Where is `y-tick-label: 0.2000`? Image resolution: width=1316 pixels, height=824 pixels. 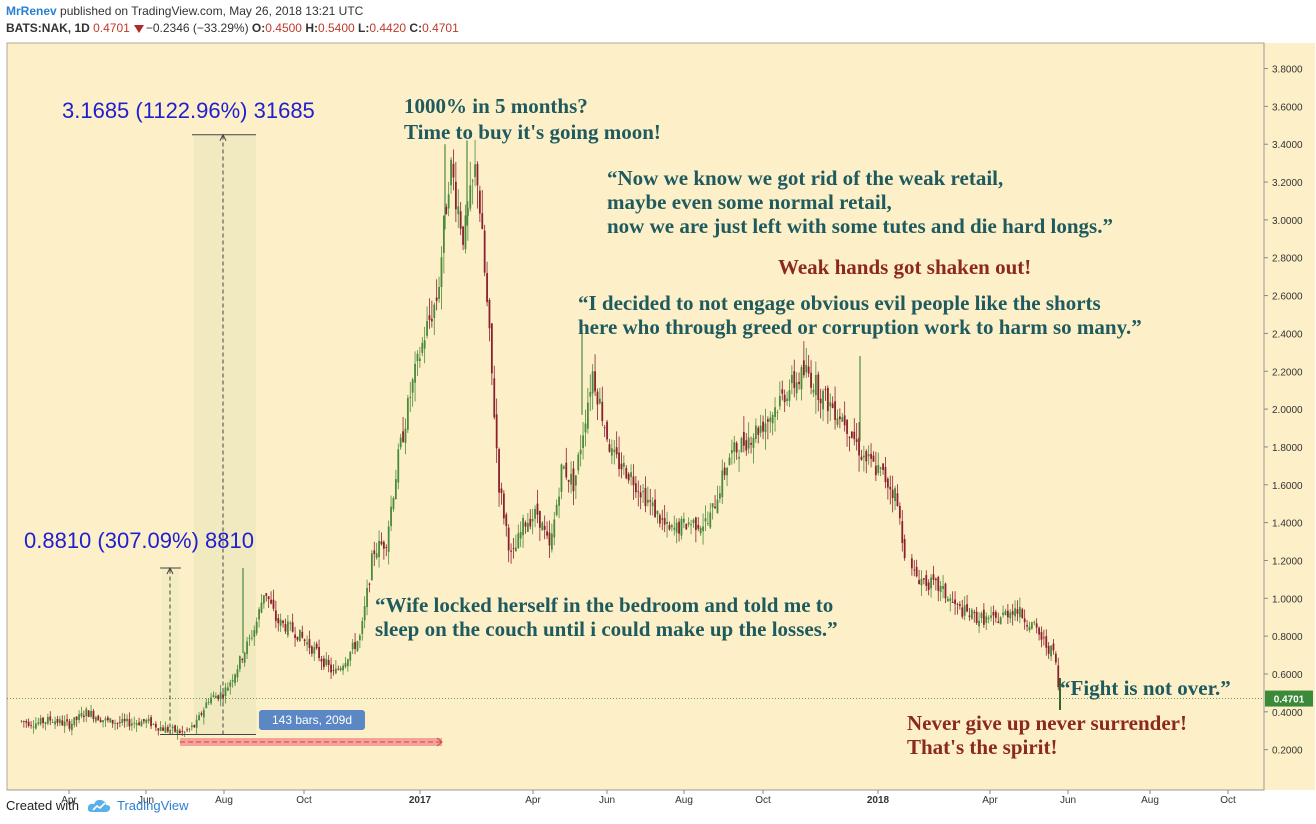
y-tick-label: 0.2000 is located at coordinates (1287, 751).